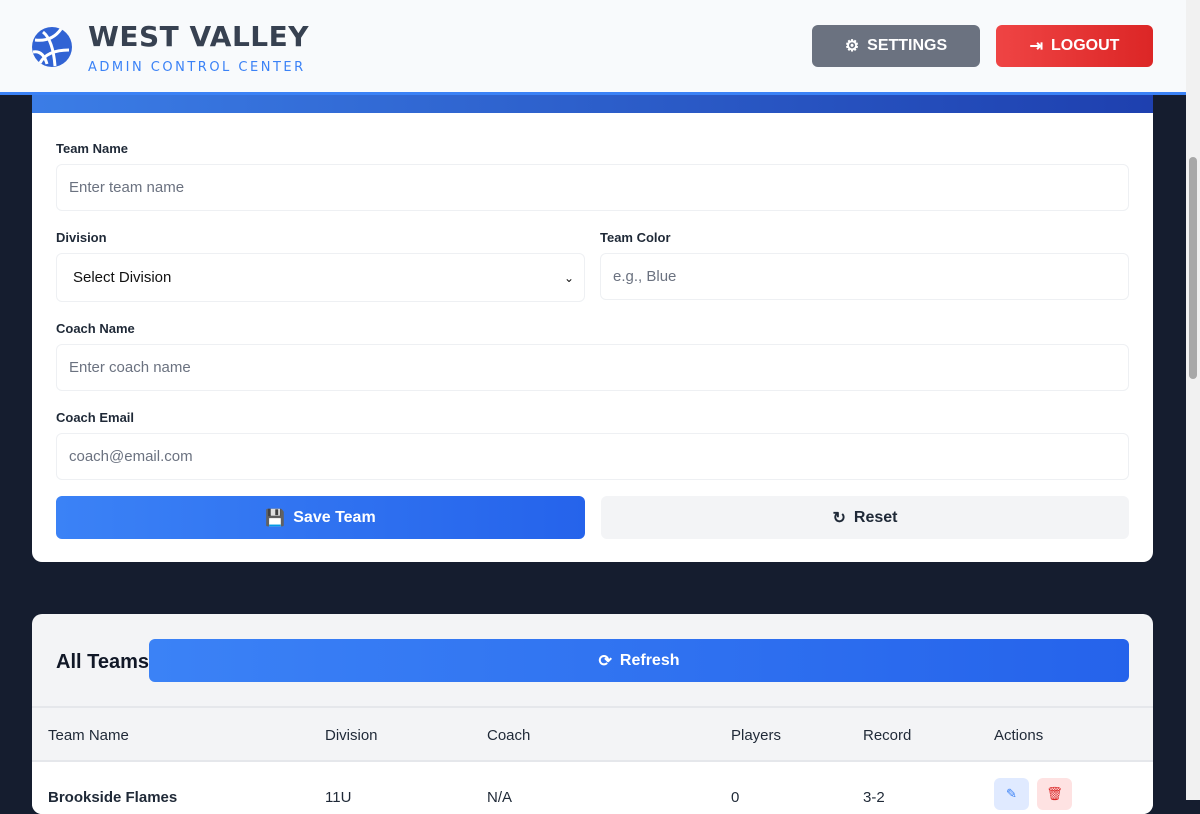 Image resolution: width=1200 pixels, height=814 pixels. What do you see at coordinates (592, 367) in the screenshot?
I see `coach-name-input: Enter coach name` at bounding box center [592, 367].